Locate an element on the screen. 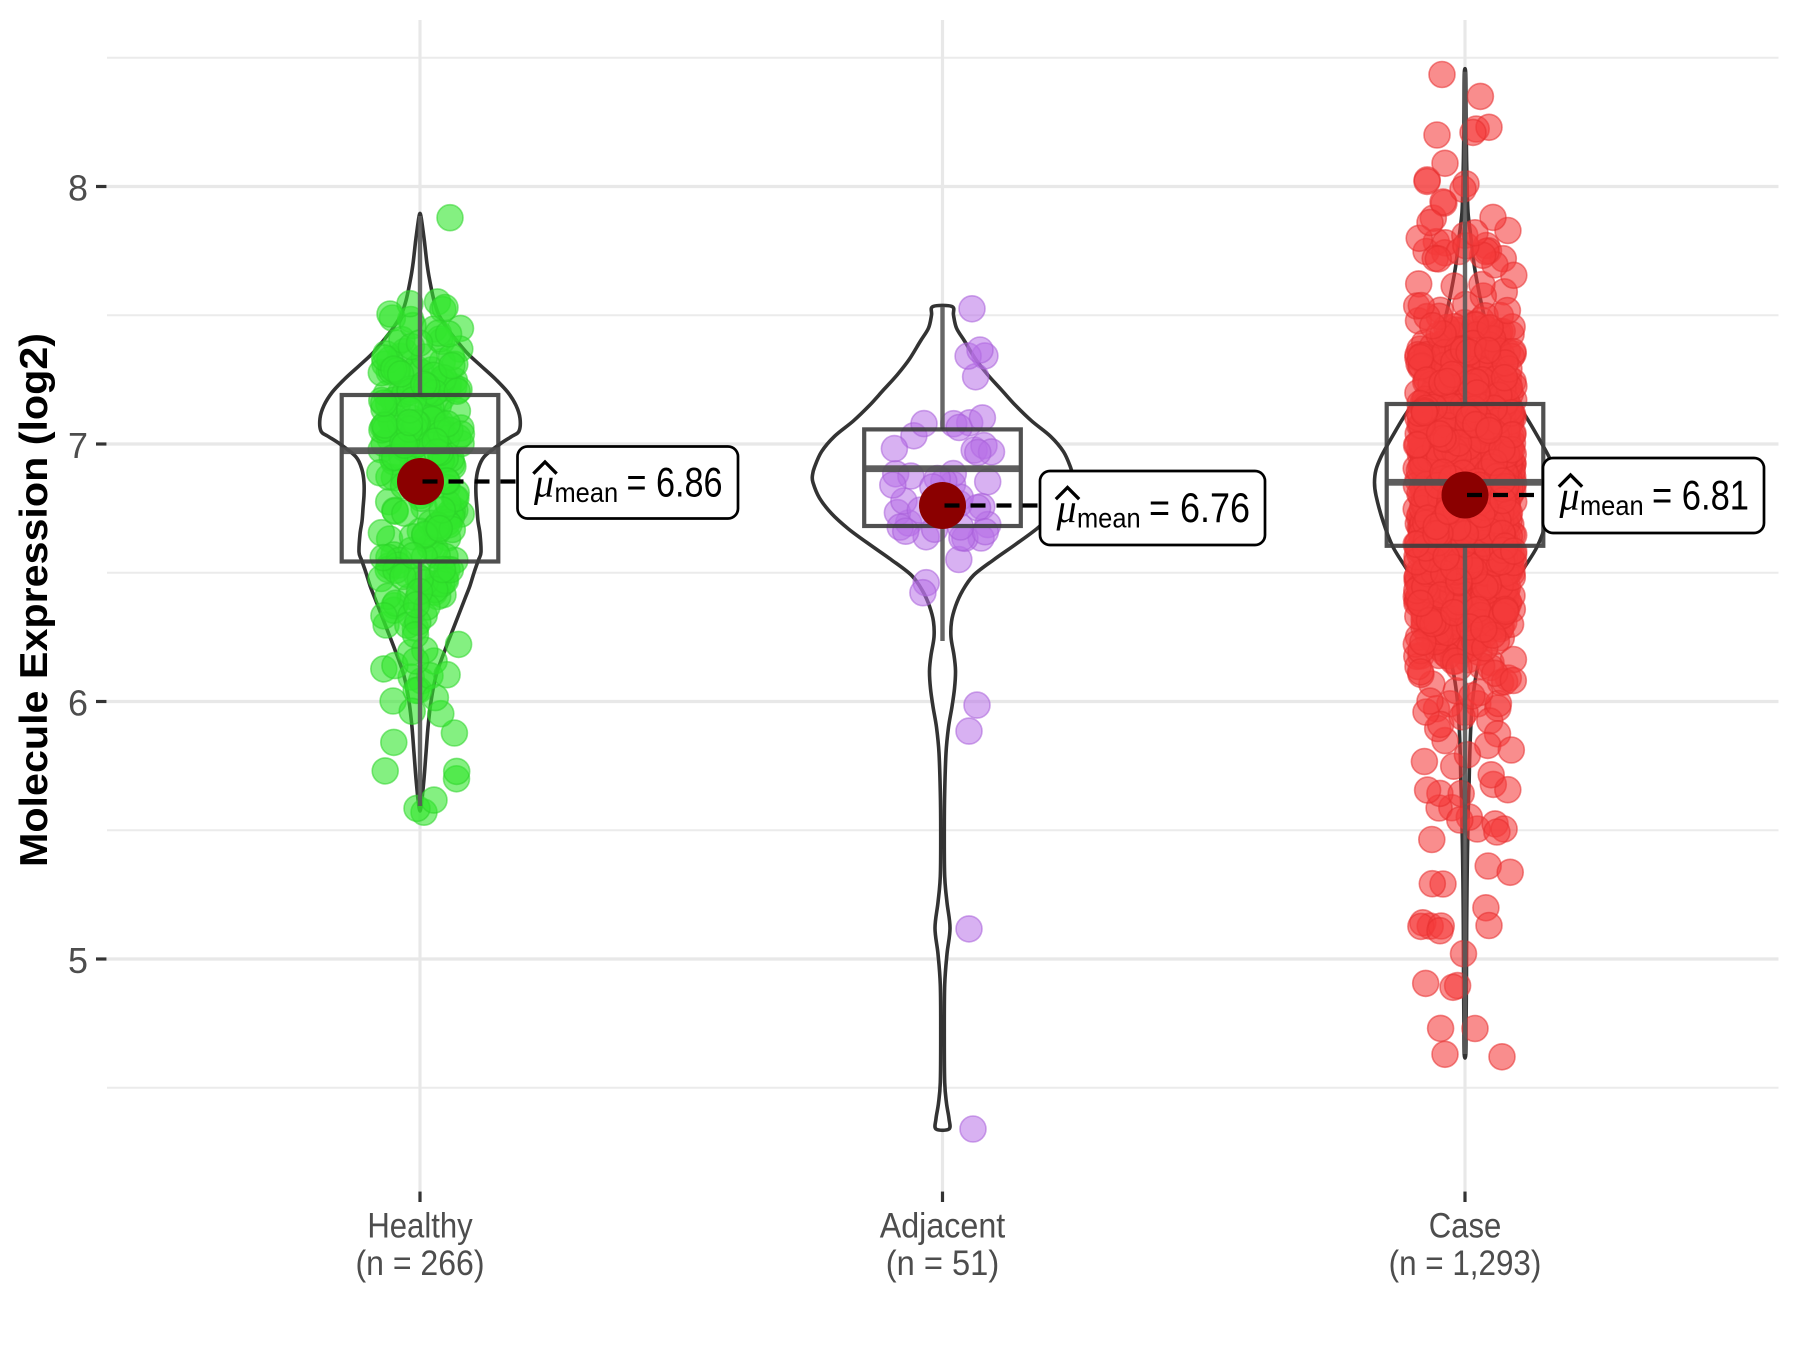  svg-text: Molecule Expression (log2) is located at coordinates (34, 600).